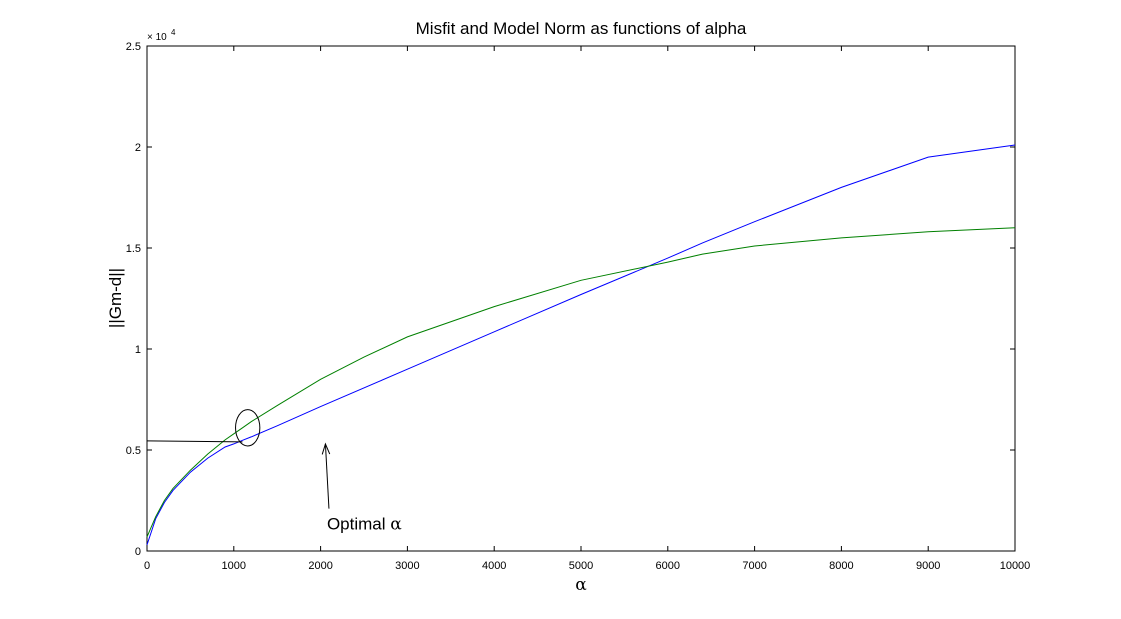  Describe the element at coordinates (326, 448) in the screenshot. I see `optimal-arrowhead` at that location.